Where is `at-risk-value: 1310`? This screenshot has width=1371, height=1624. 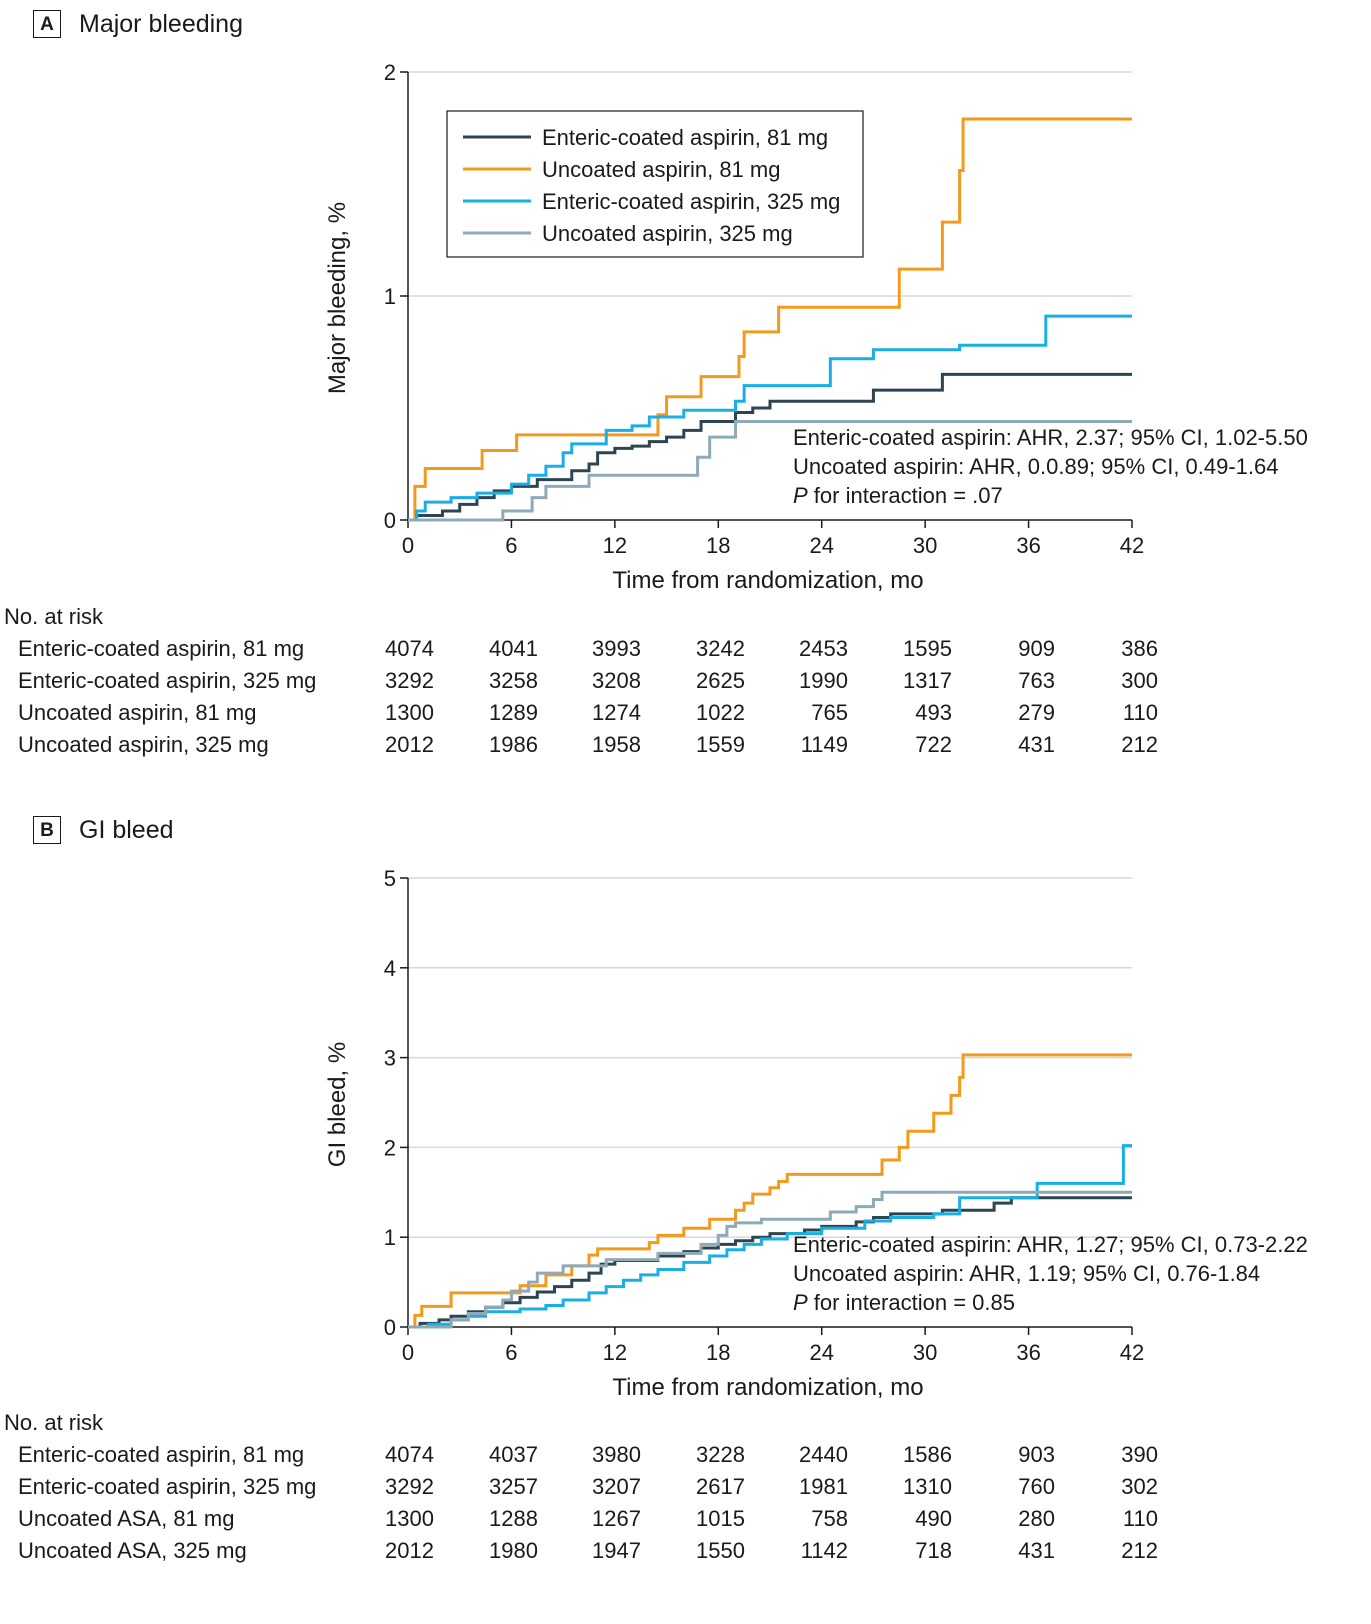
at-risk-value: 1310 is located at coordinates (927, 1486).